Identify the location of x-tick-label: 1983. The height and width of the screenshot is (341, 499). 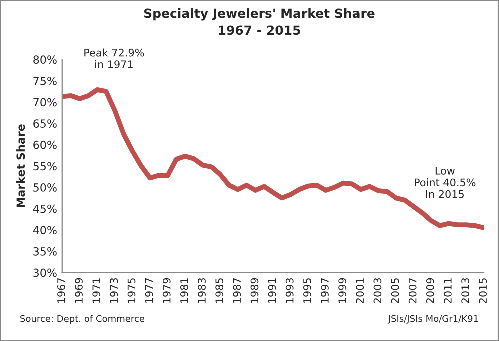
(202, 291).